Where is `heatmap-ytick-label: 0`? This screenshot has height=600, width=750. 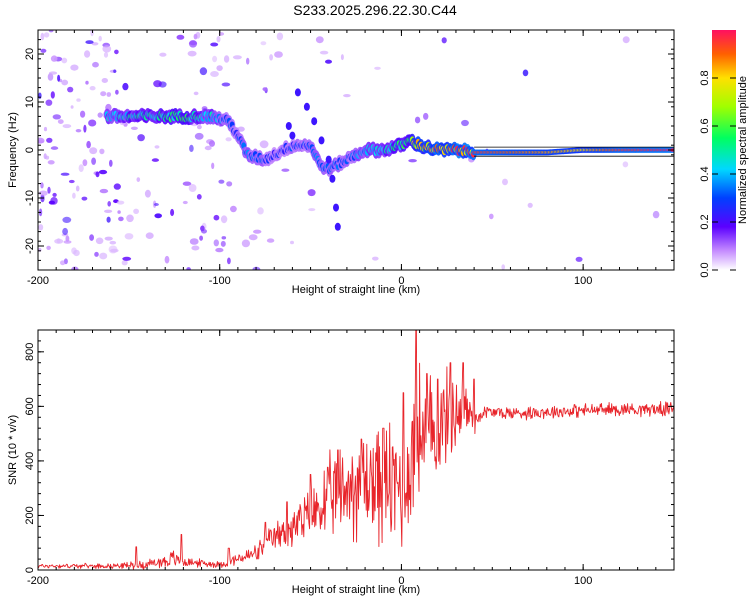
heatmap-ytick-label: 0 is located at coordinates (30, 150).